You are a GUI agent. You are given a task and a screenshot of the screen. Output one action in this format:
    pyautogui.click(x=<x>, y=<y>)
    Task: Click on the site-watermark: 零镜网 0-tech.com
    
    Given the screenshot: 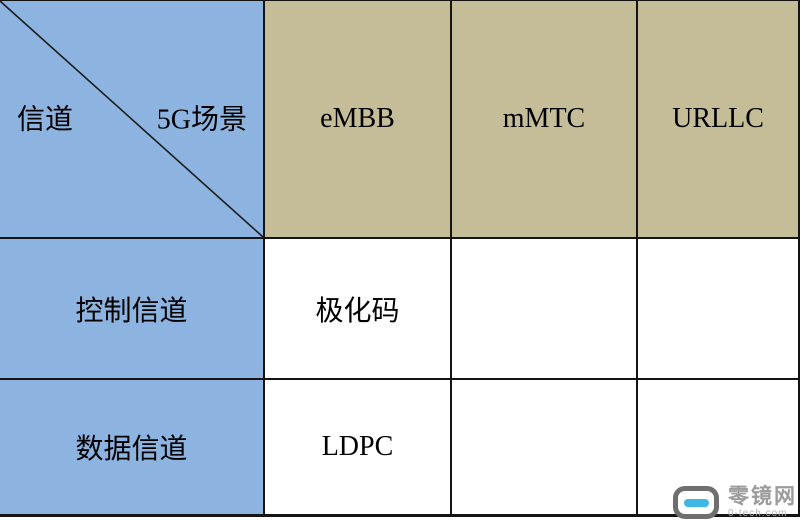 What is the action you would take?
    pyautogui.click(x=735, y=502)
    